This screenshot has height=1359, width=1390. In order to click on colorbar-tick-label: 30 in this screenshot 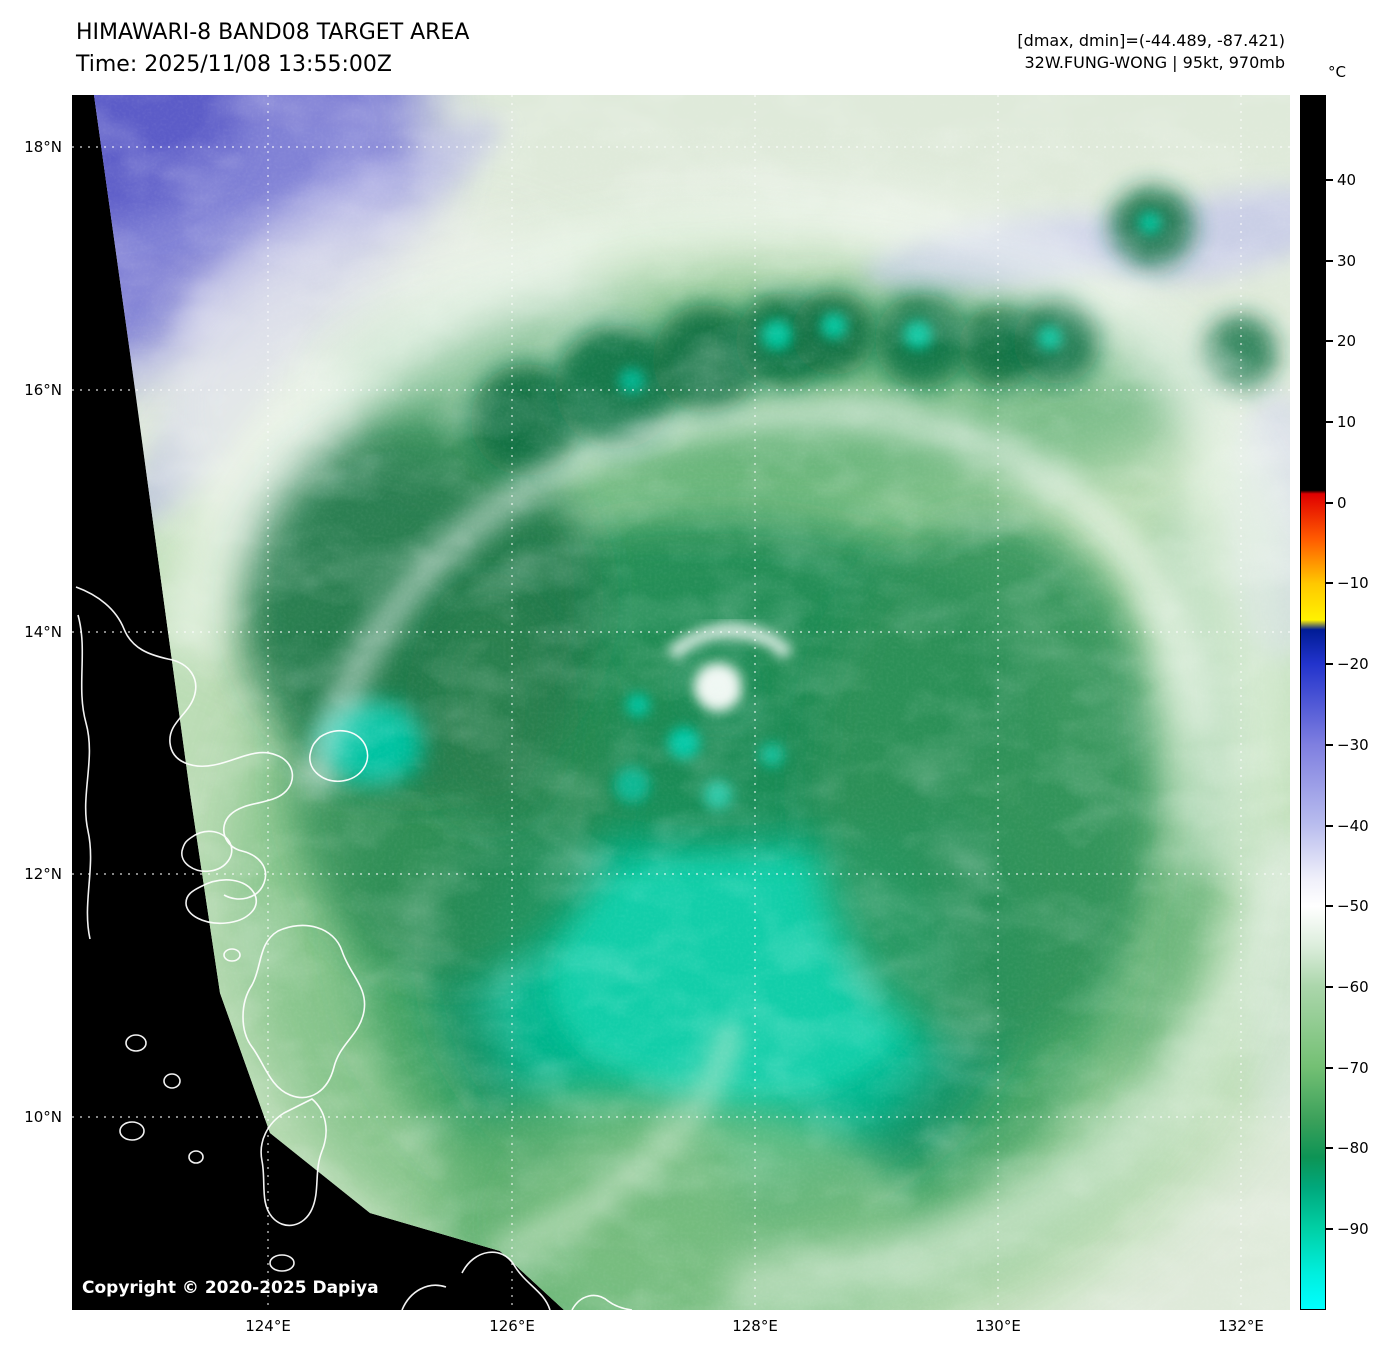, I will do `click(1347, 261)`.